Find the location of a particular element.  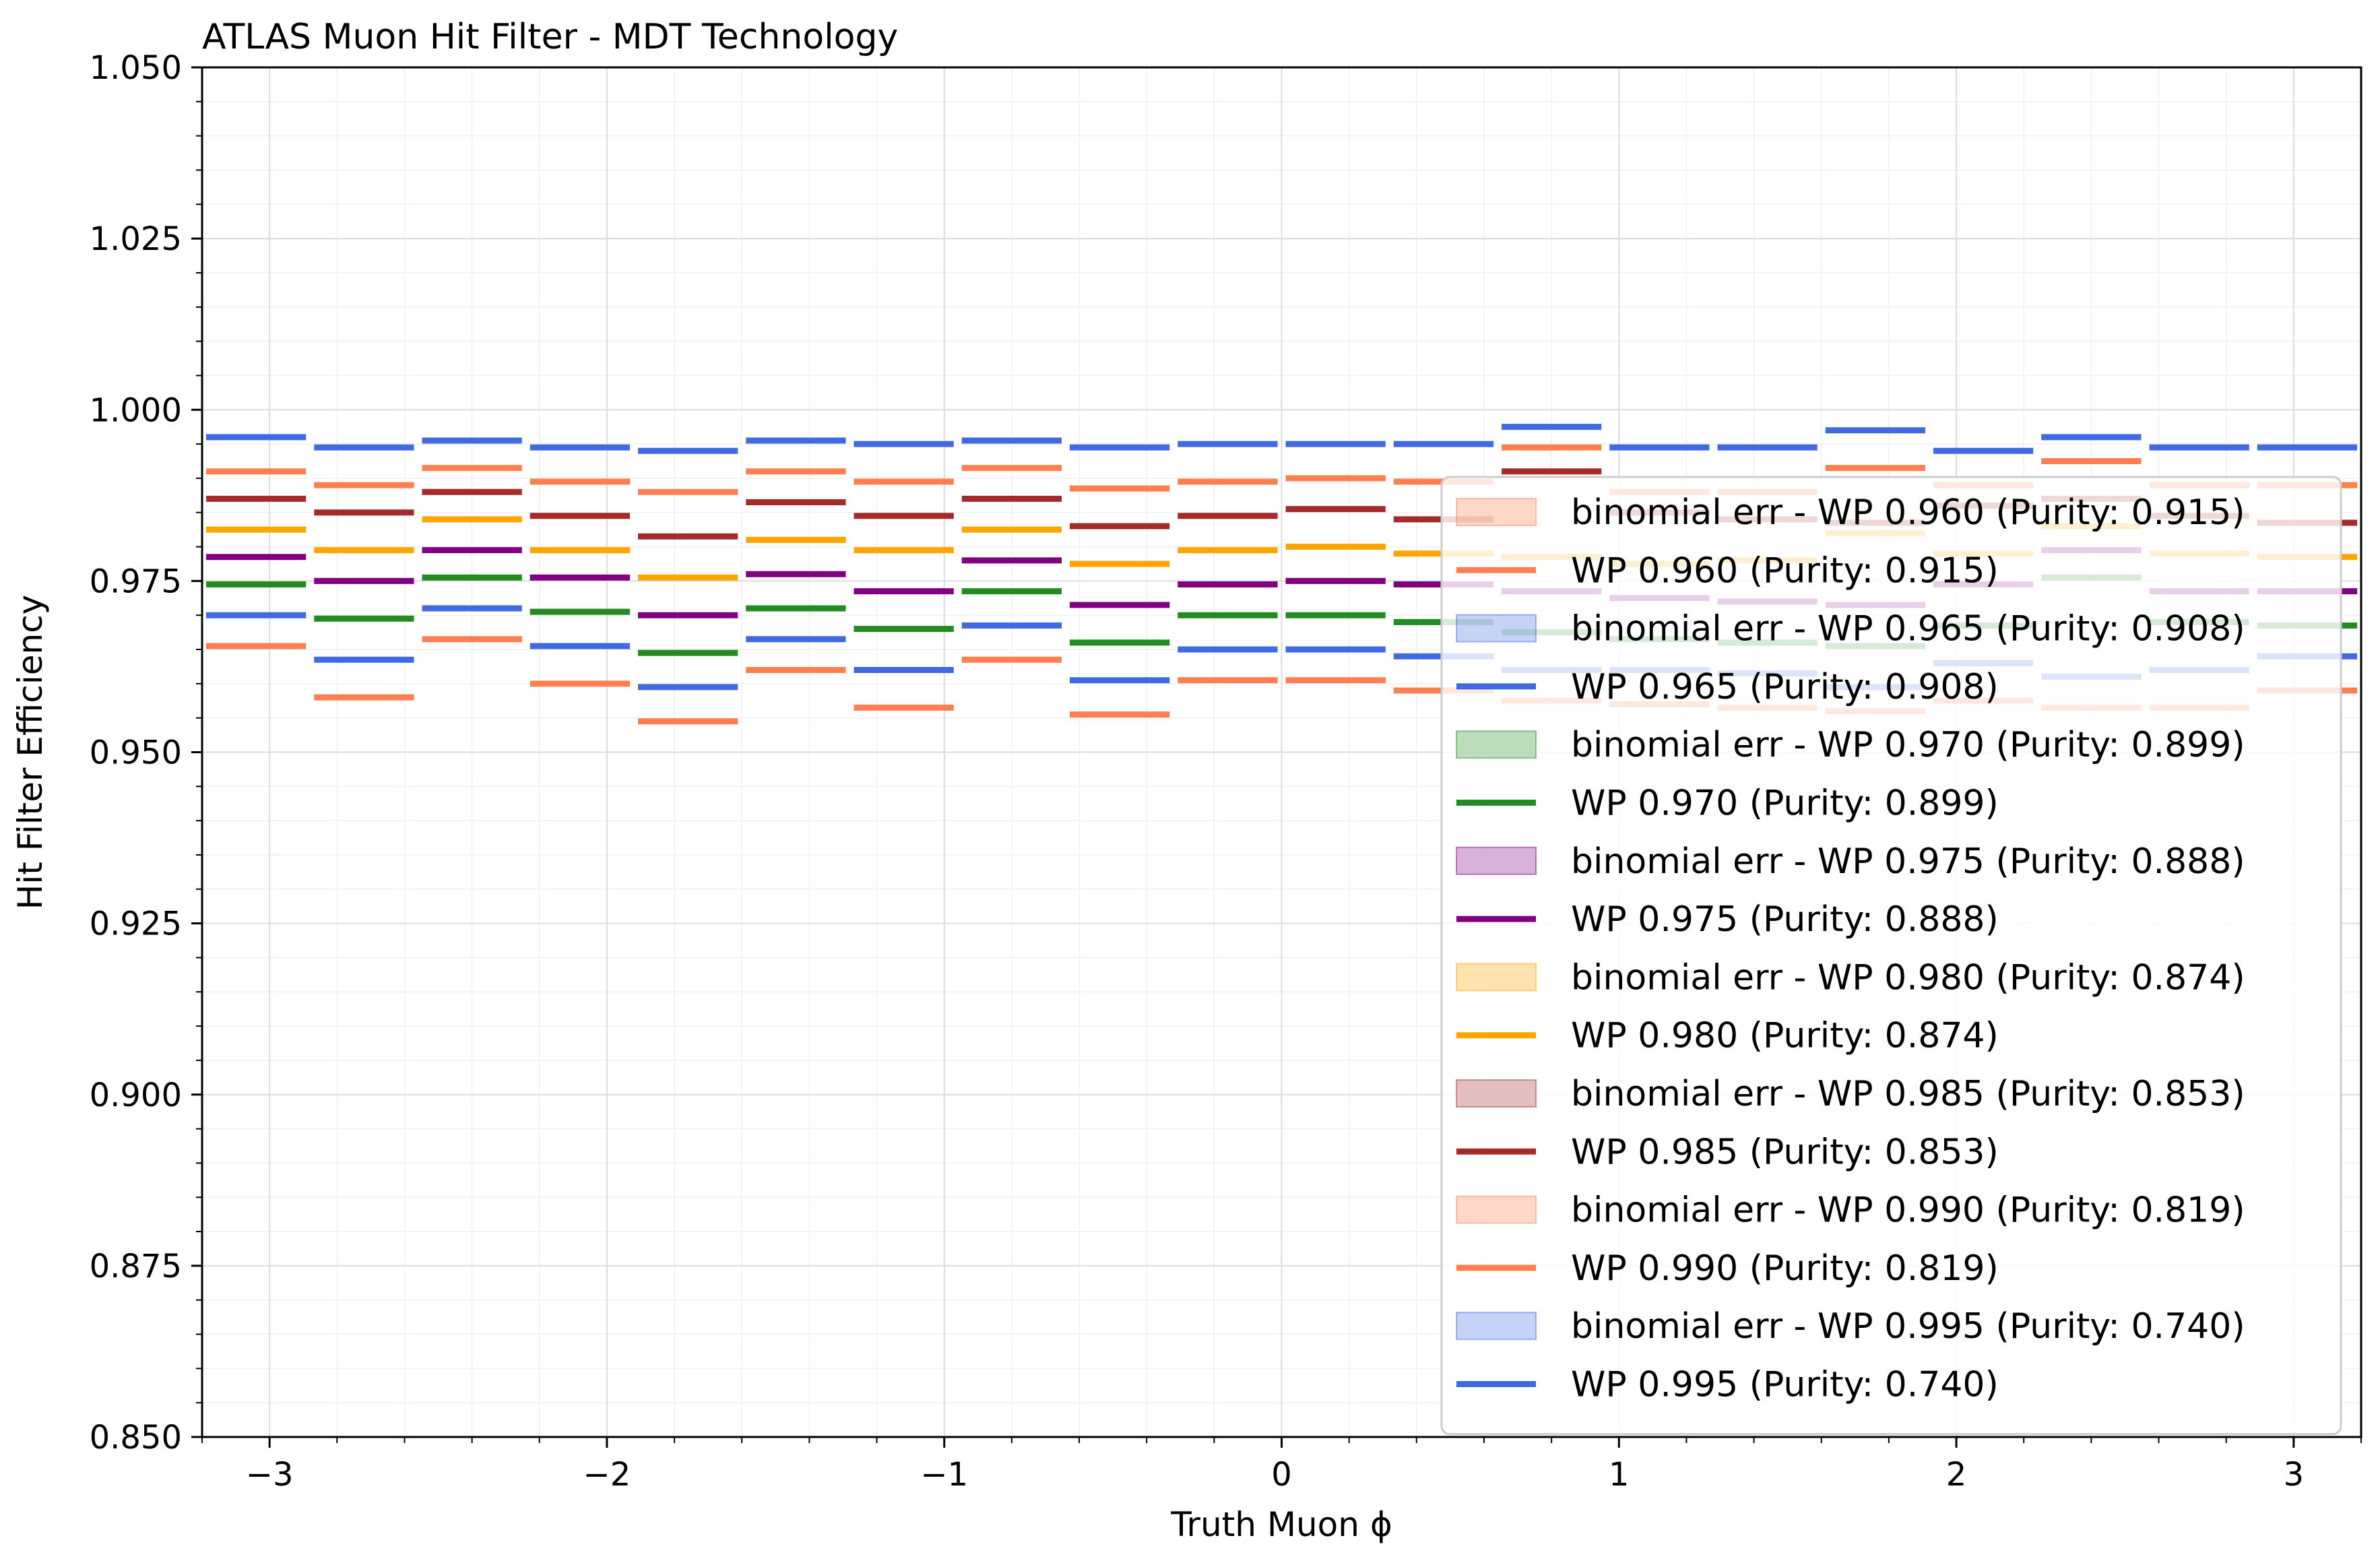

legend-item: binomial err - WP 0.960 (Purity: 0.915) is located at coordinates (1851, 512).